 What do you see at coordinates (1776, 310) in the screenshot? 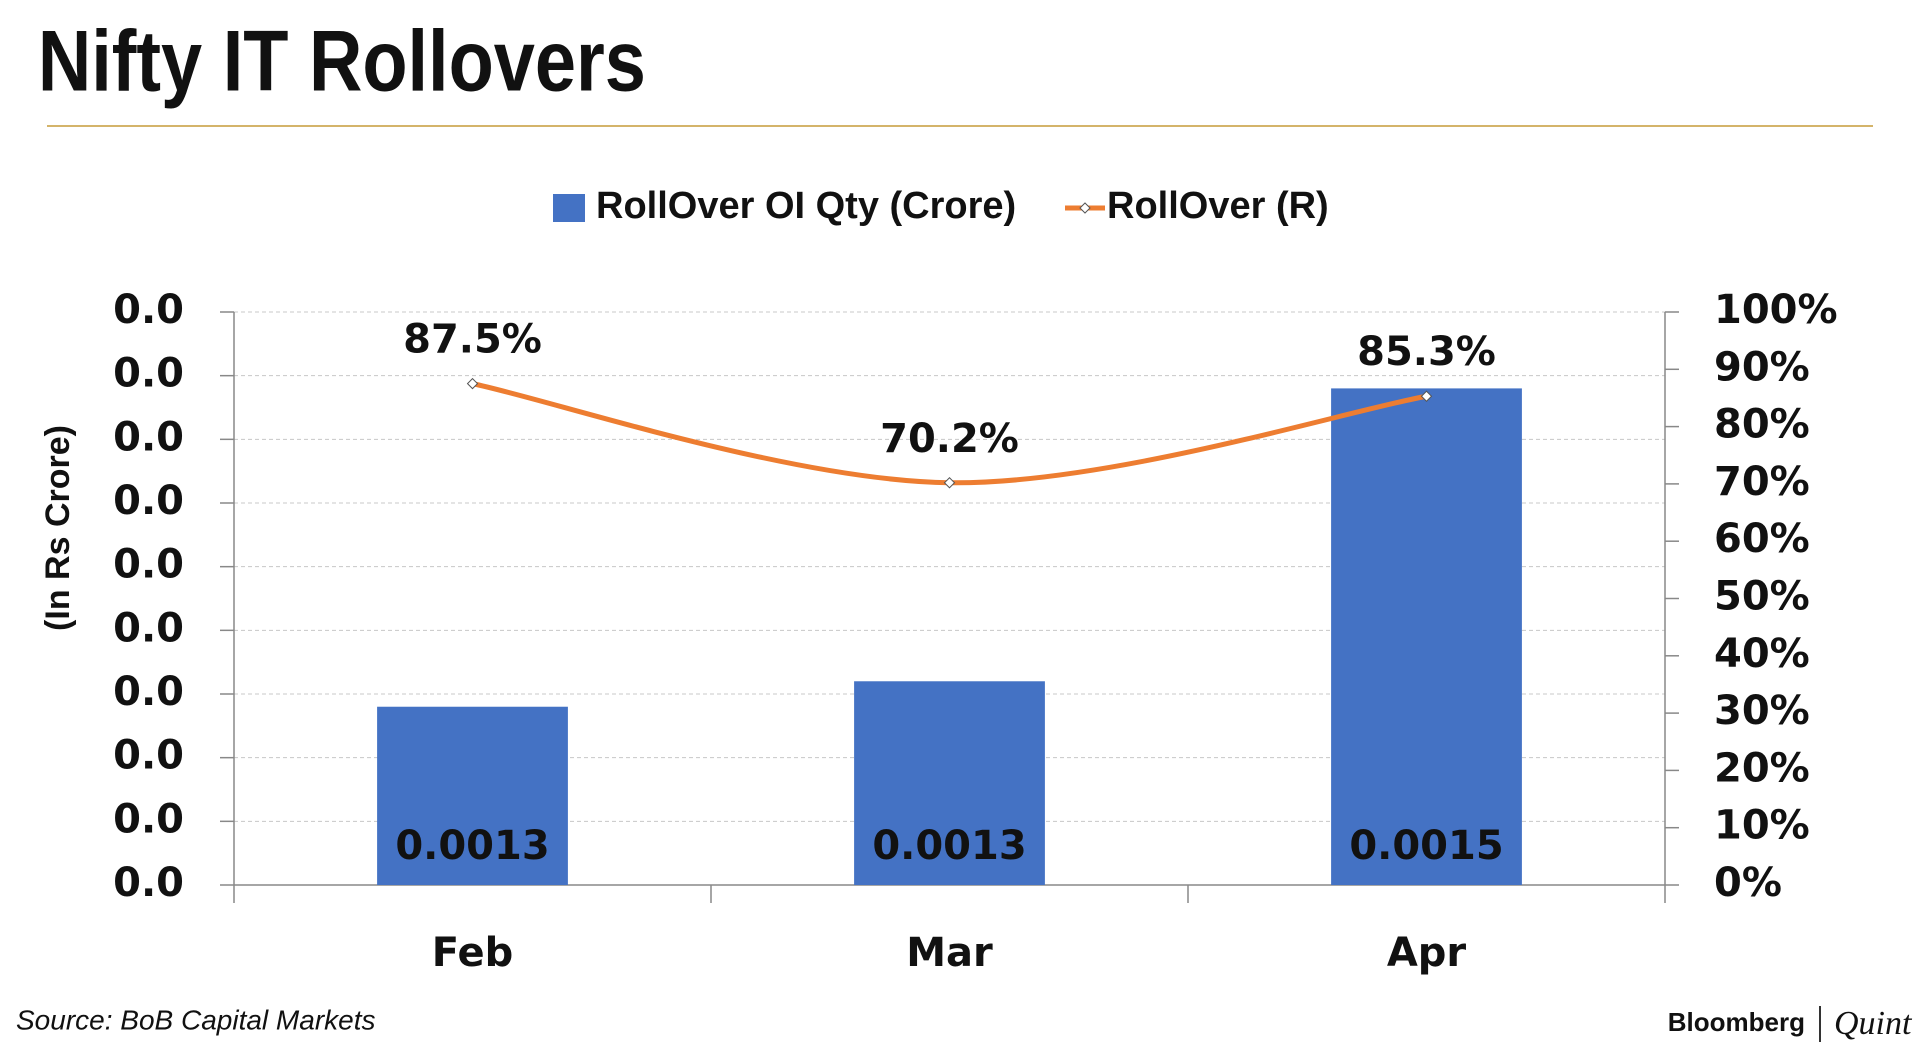
I see `y2-tick-label: 100%` at bounding box center [1776, 310].